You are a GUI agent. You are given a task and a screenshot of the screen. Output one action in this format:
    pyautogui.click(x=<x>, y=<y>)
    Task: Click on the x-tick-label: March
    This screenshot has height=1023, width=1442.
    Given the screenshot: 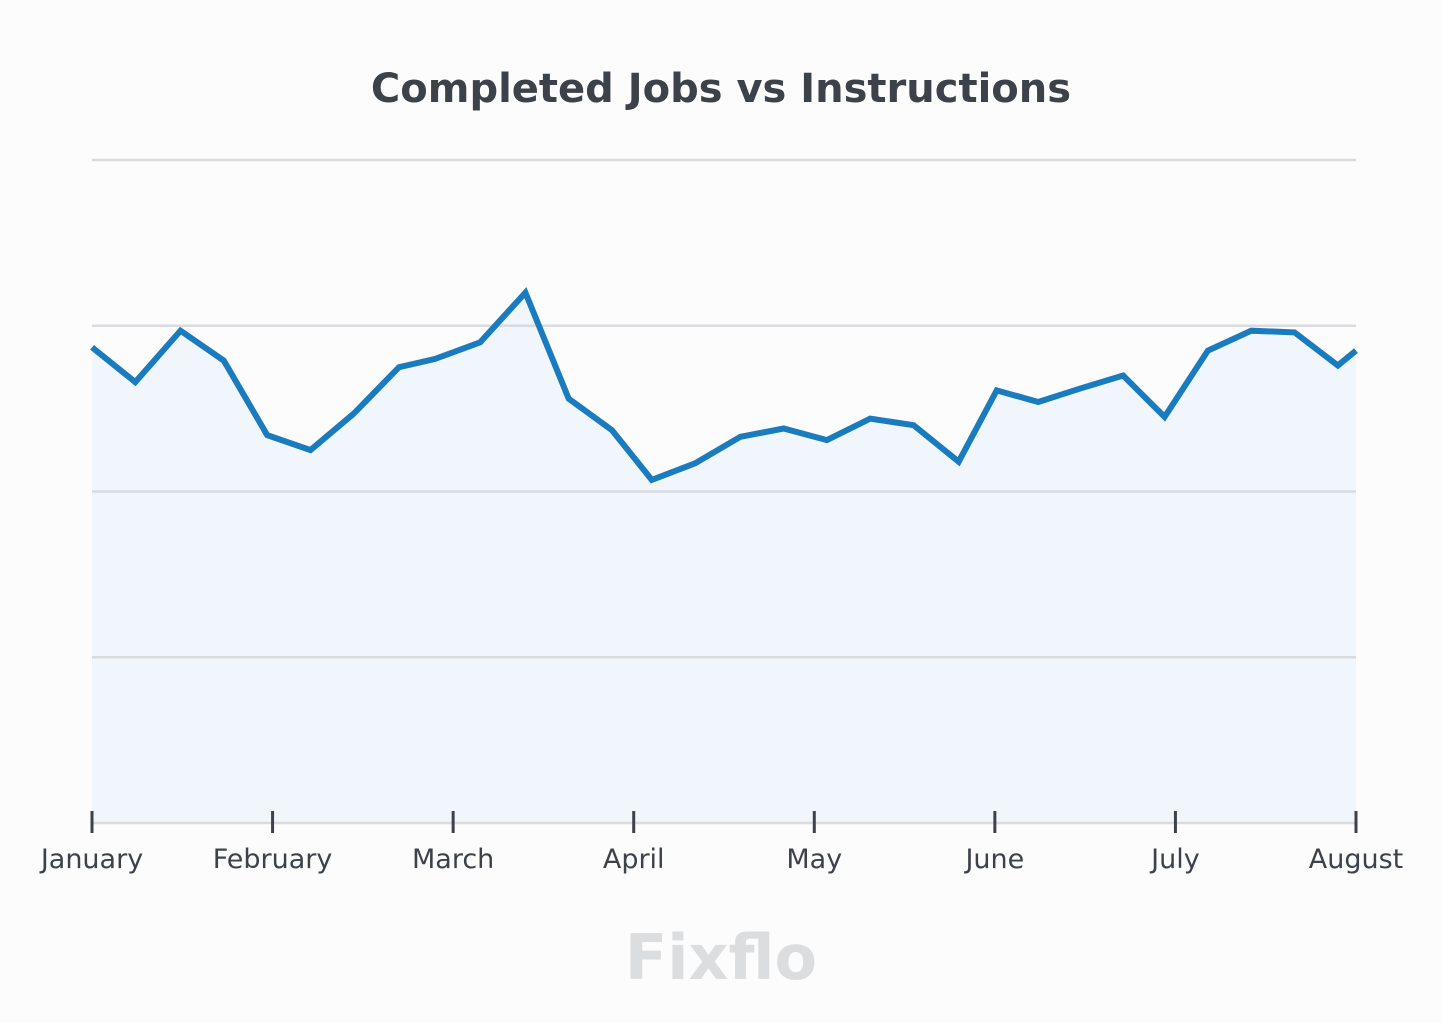 What is the action you would take?
    pyautogui.click(x=453, y=859)
    